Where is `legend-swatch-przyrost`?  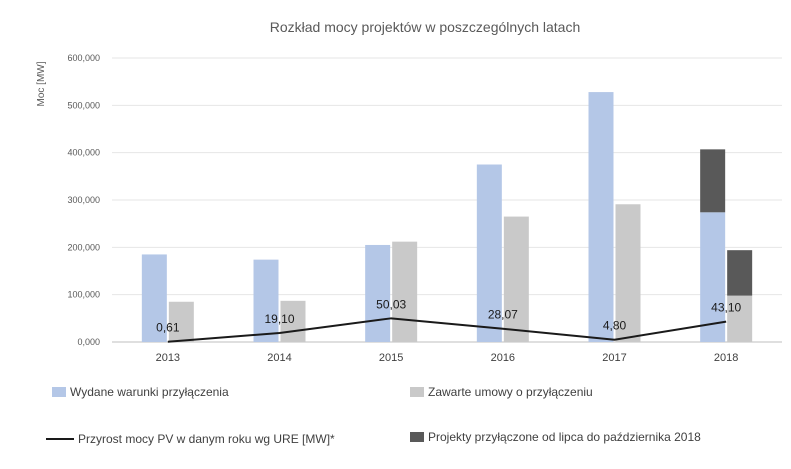
legend-swatch-przyrost is located at coordinates (60, 439).